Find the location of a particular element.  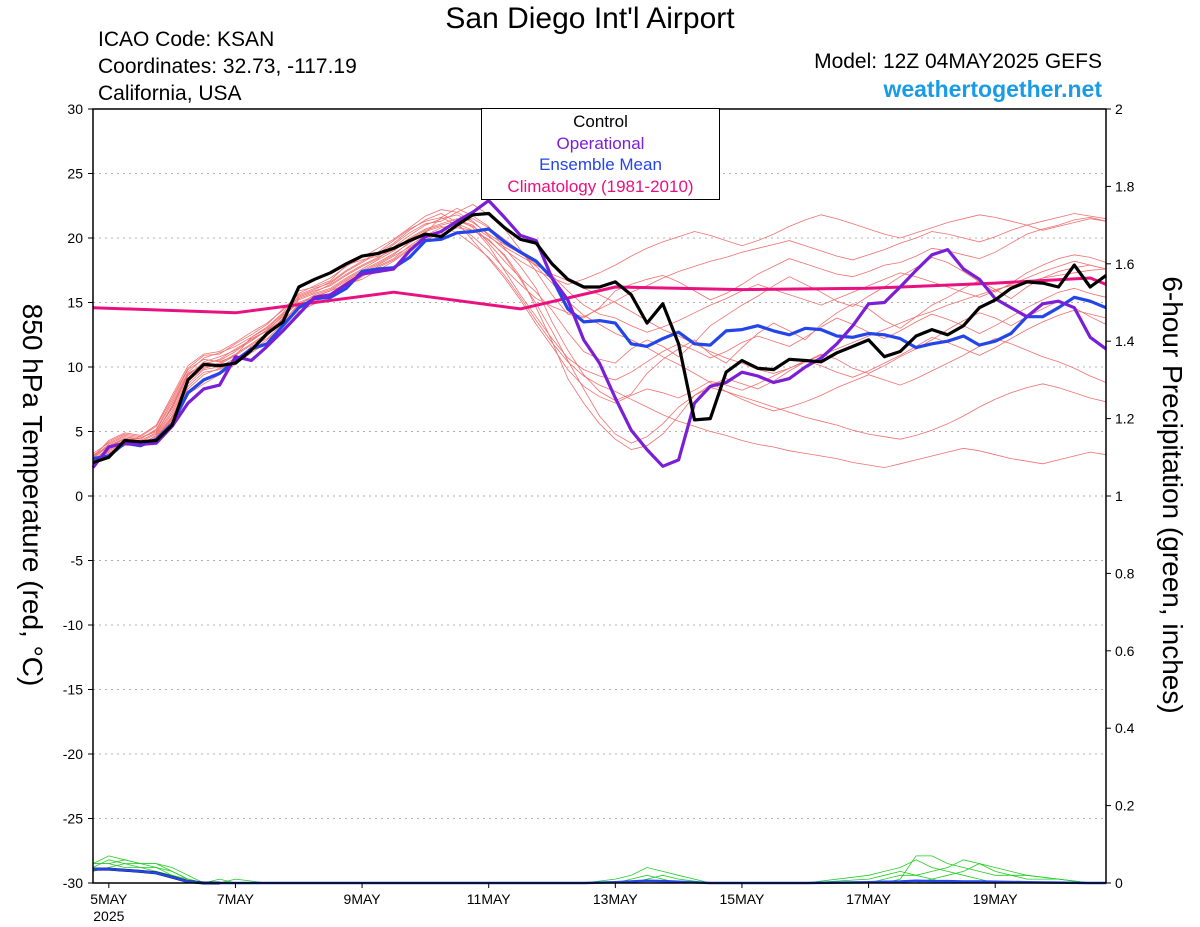

x-tick-label: 19MAY is located at coordinates (996, 899).